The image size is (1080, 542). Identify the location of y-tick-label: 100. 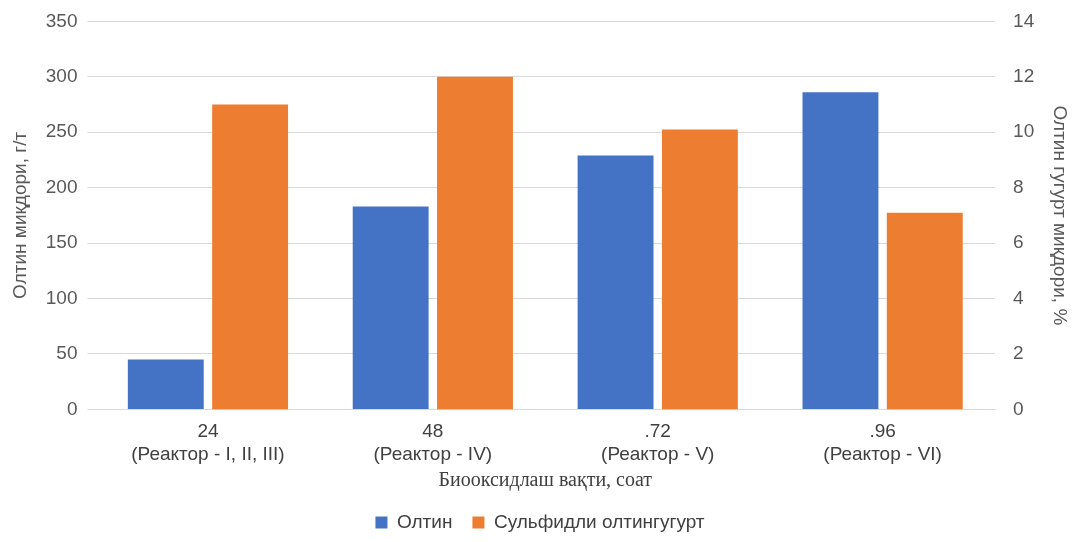
(61, 297).